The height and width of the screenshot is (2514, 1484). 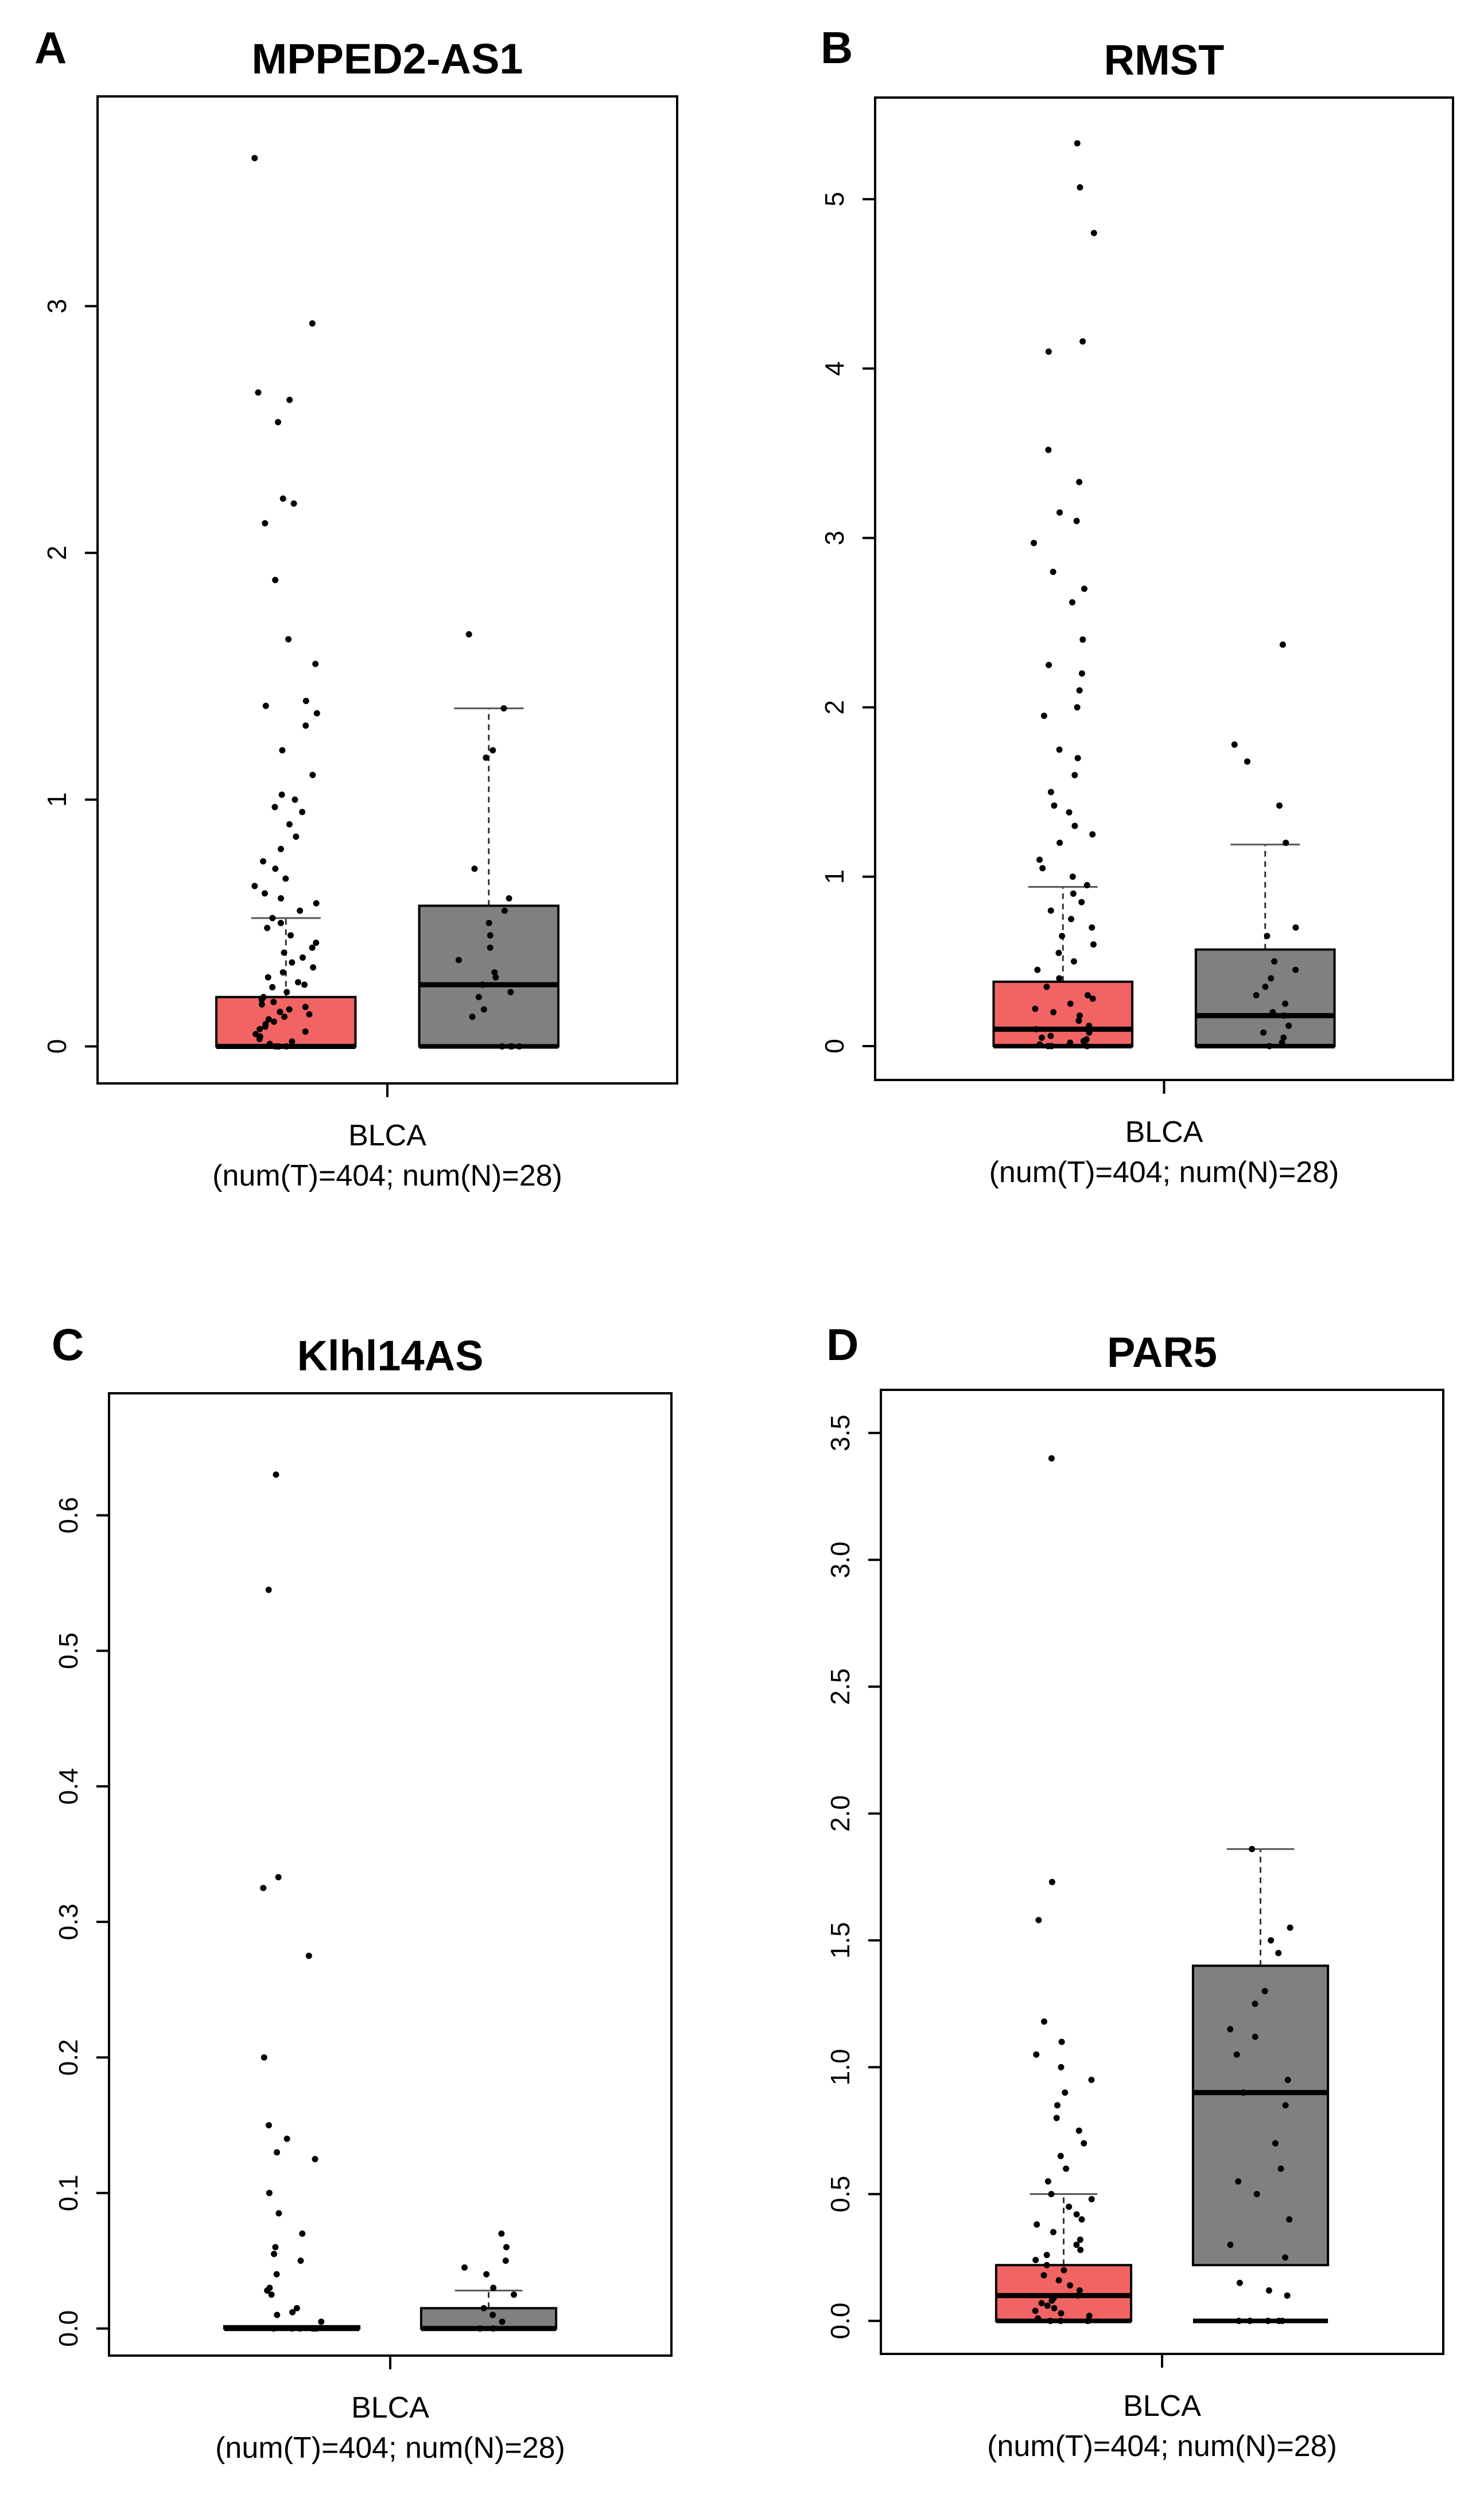 What do you see at coordinates (50, 48) in the screenshot?
I see `panel-letter: A` at bounding box center [50, 48].